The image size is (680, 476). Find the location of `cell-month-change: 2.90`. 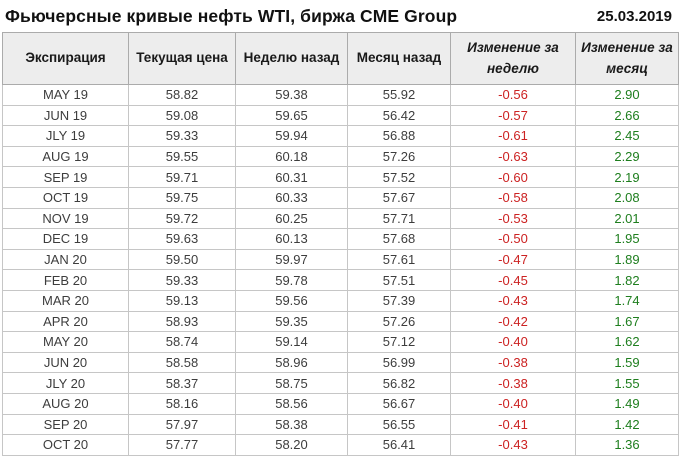

cell-month-change: 2.90 is located at coordinates (627, 95).